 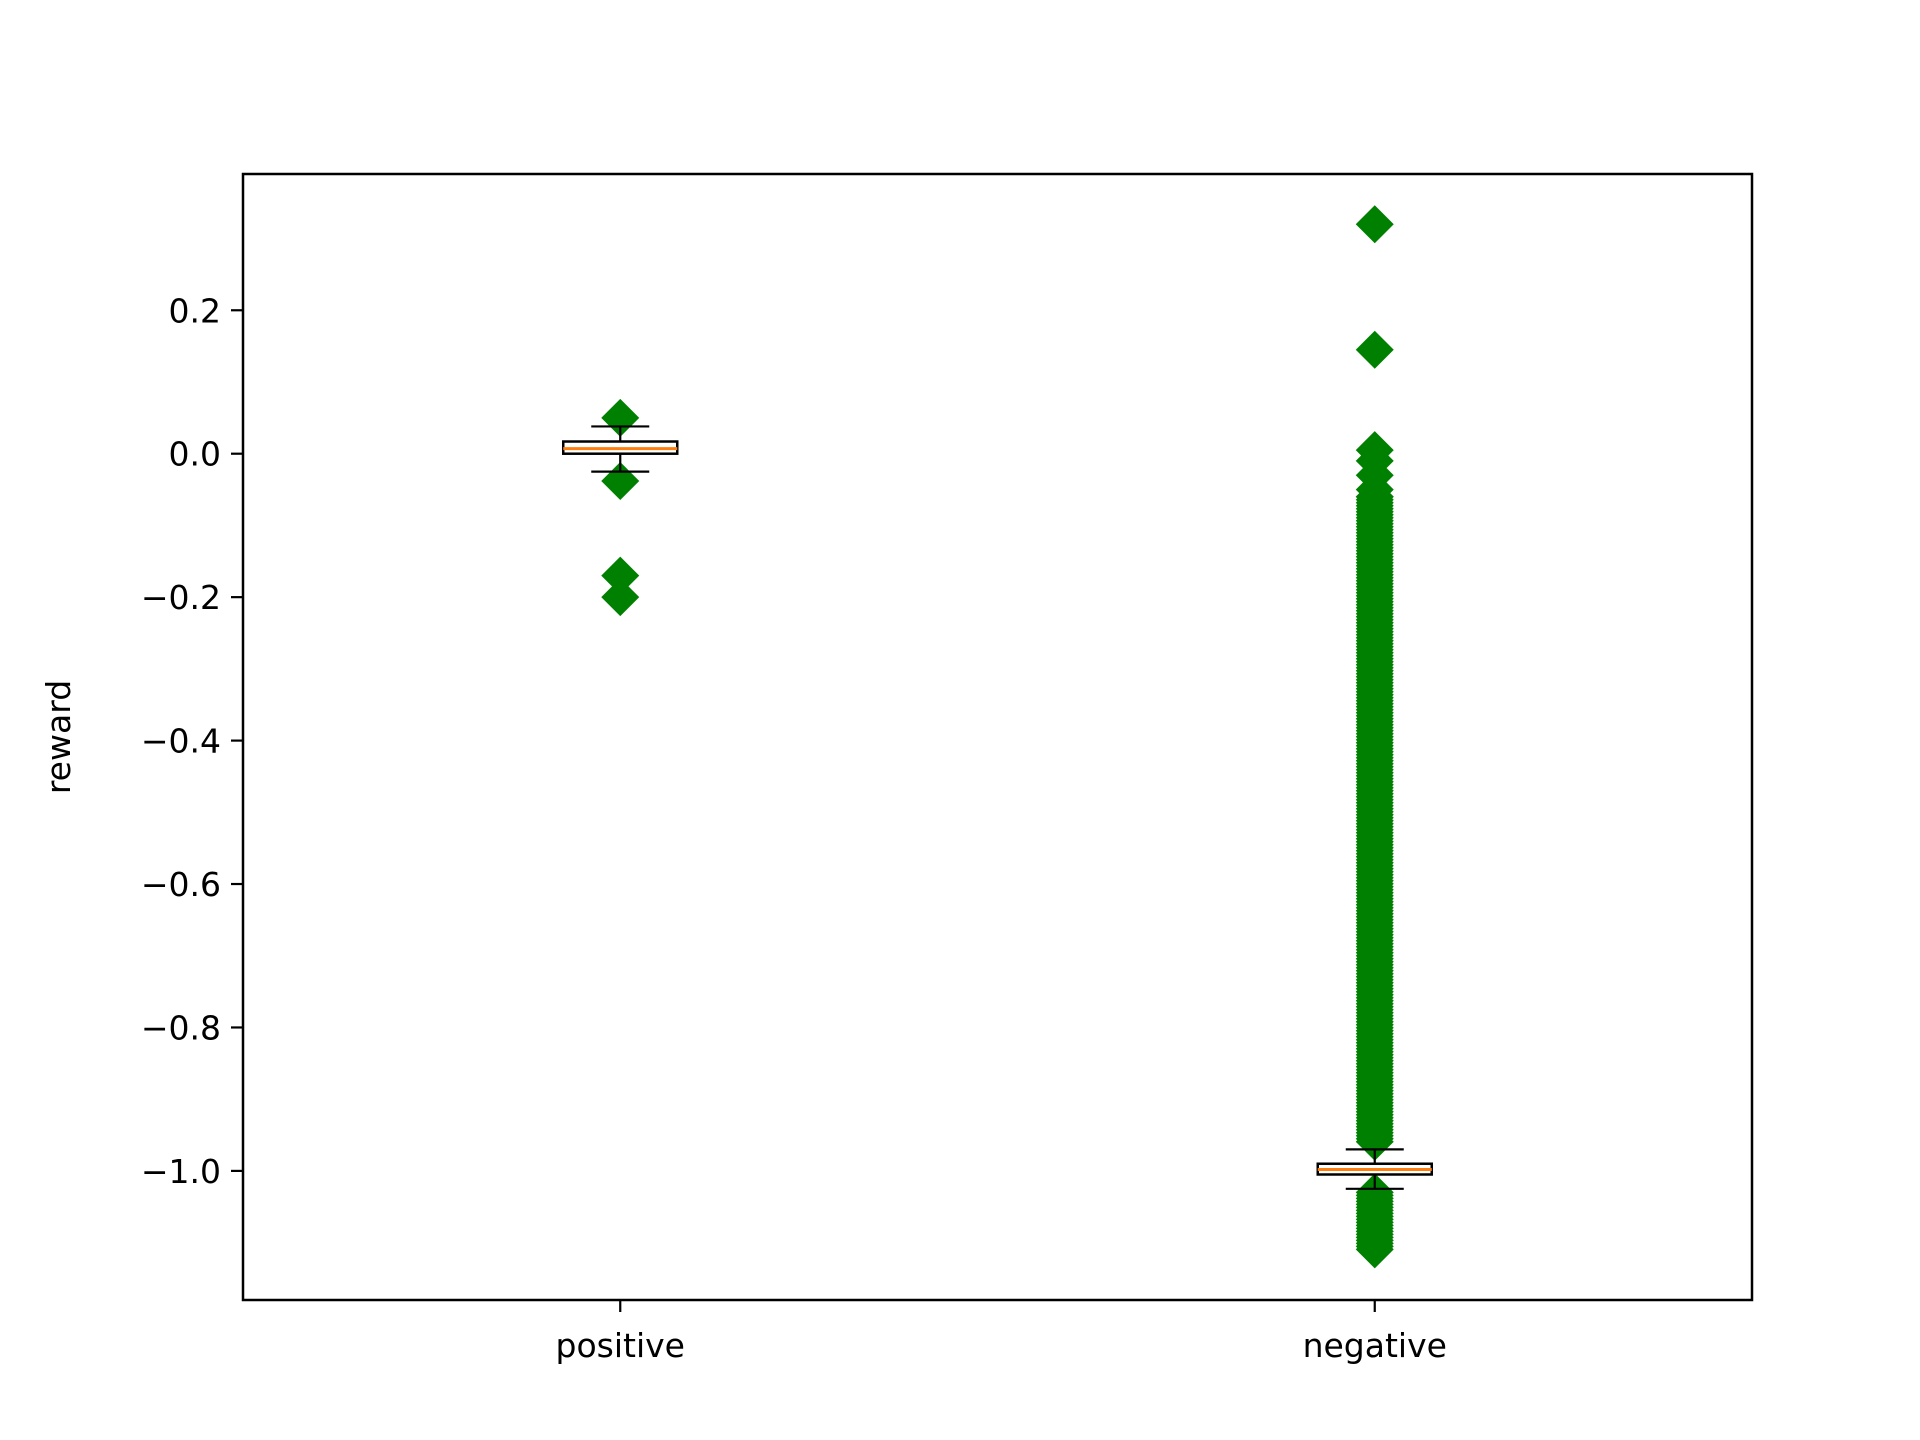 I want to click on x-tick-label-positive: positive, so click(x=620, y=1345).